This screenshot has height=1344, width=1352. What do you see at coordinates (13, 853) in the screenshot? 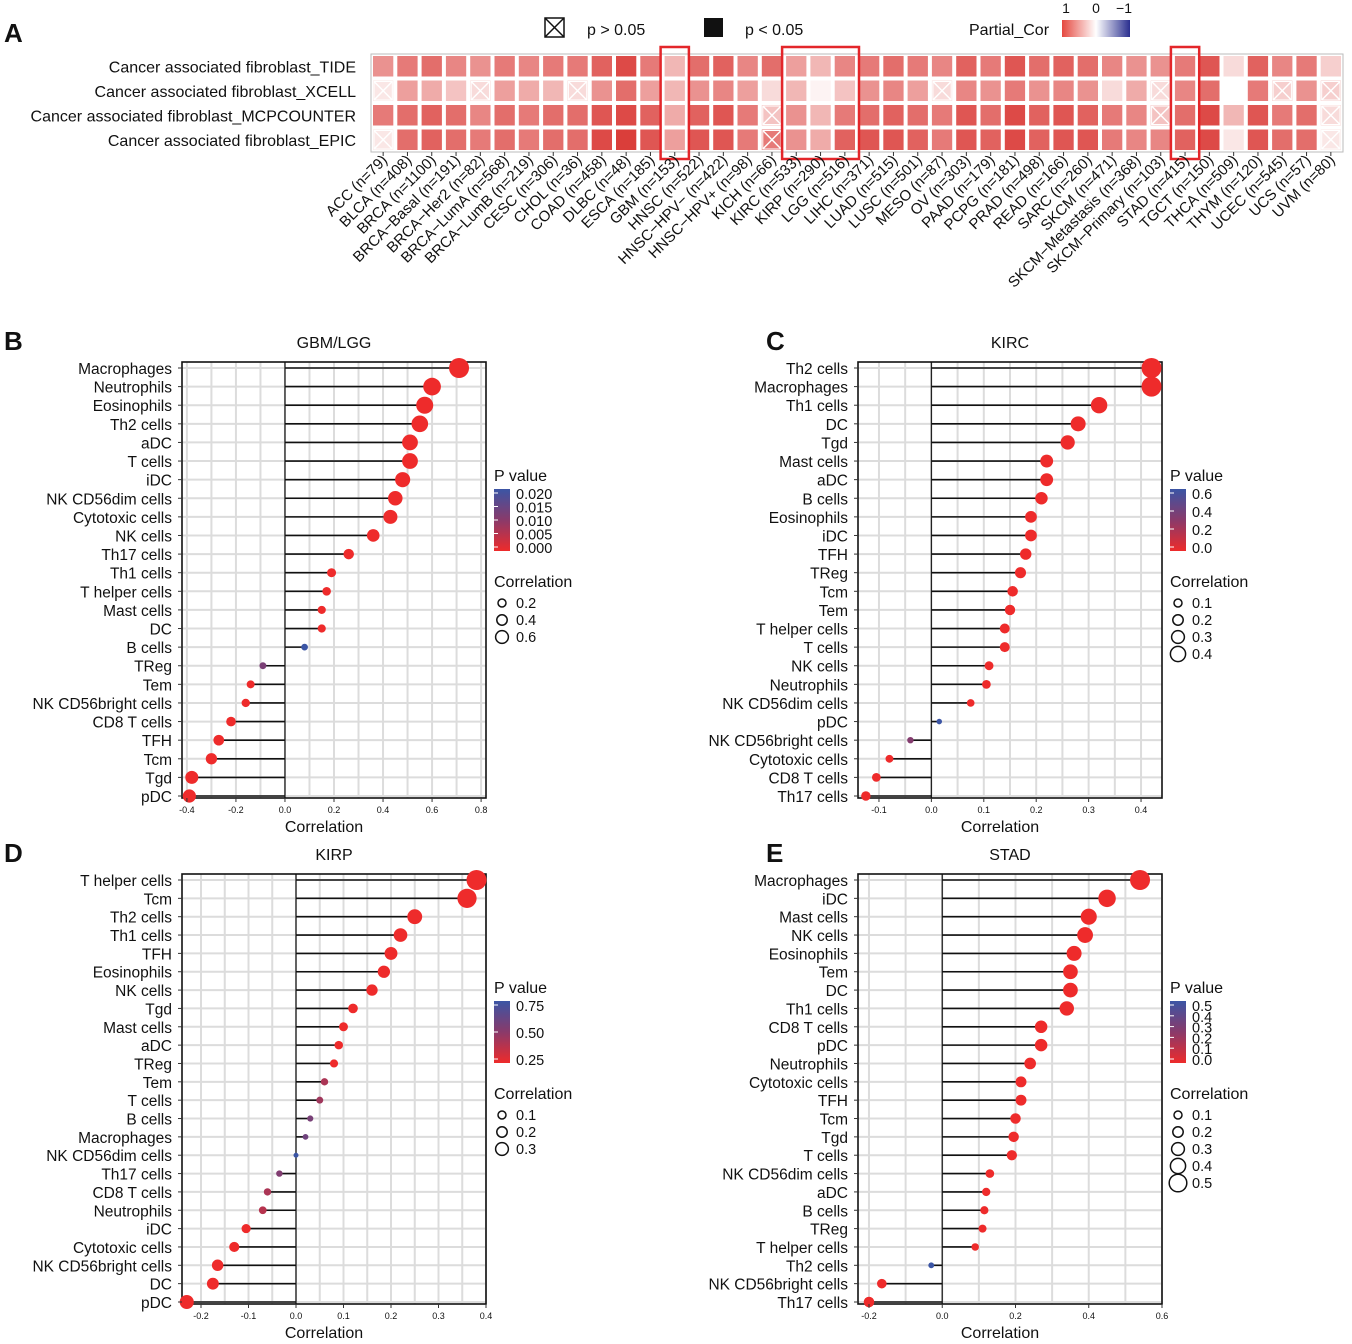
I see `panel-letter-d: D` at bounding box center [13, 853].